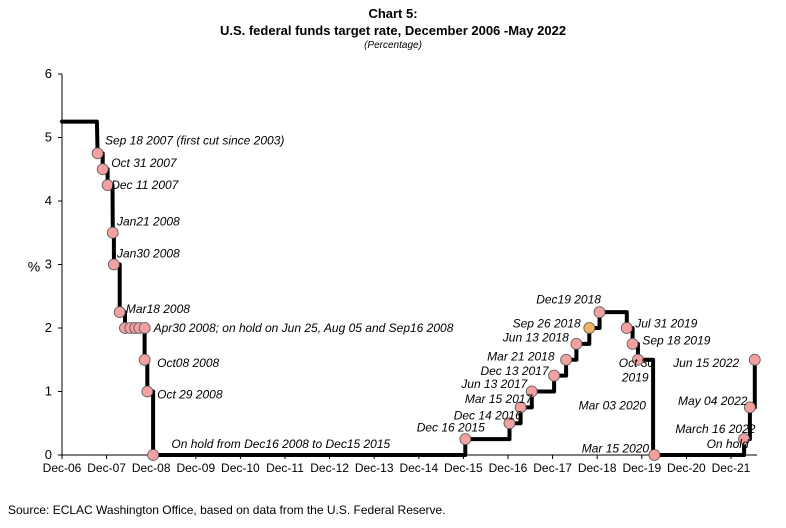  Describe the element at coordinates (494, 384) in the screenshot. I see `annotation-label: Jun 13 2017` at that location.